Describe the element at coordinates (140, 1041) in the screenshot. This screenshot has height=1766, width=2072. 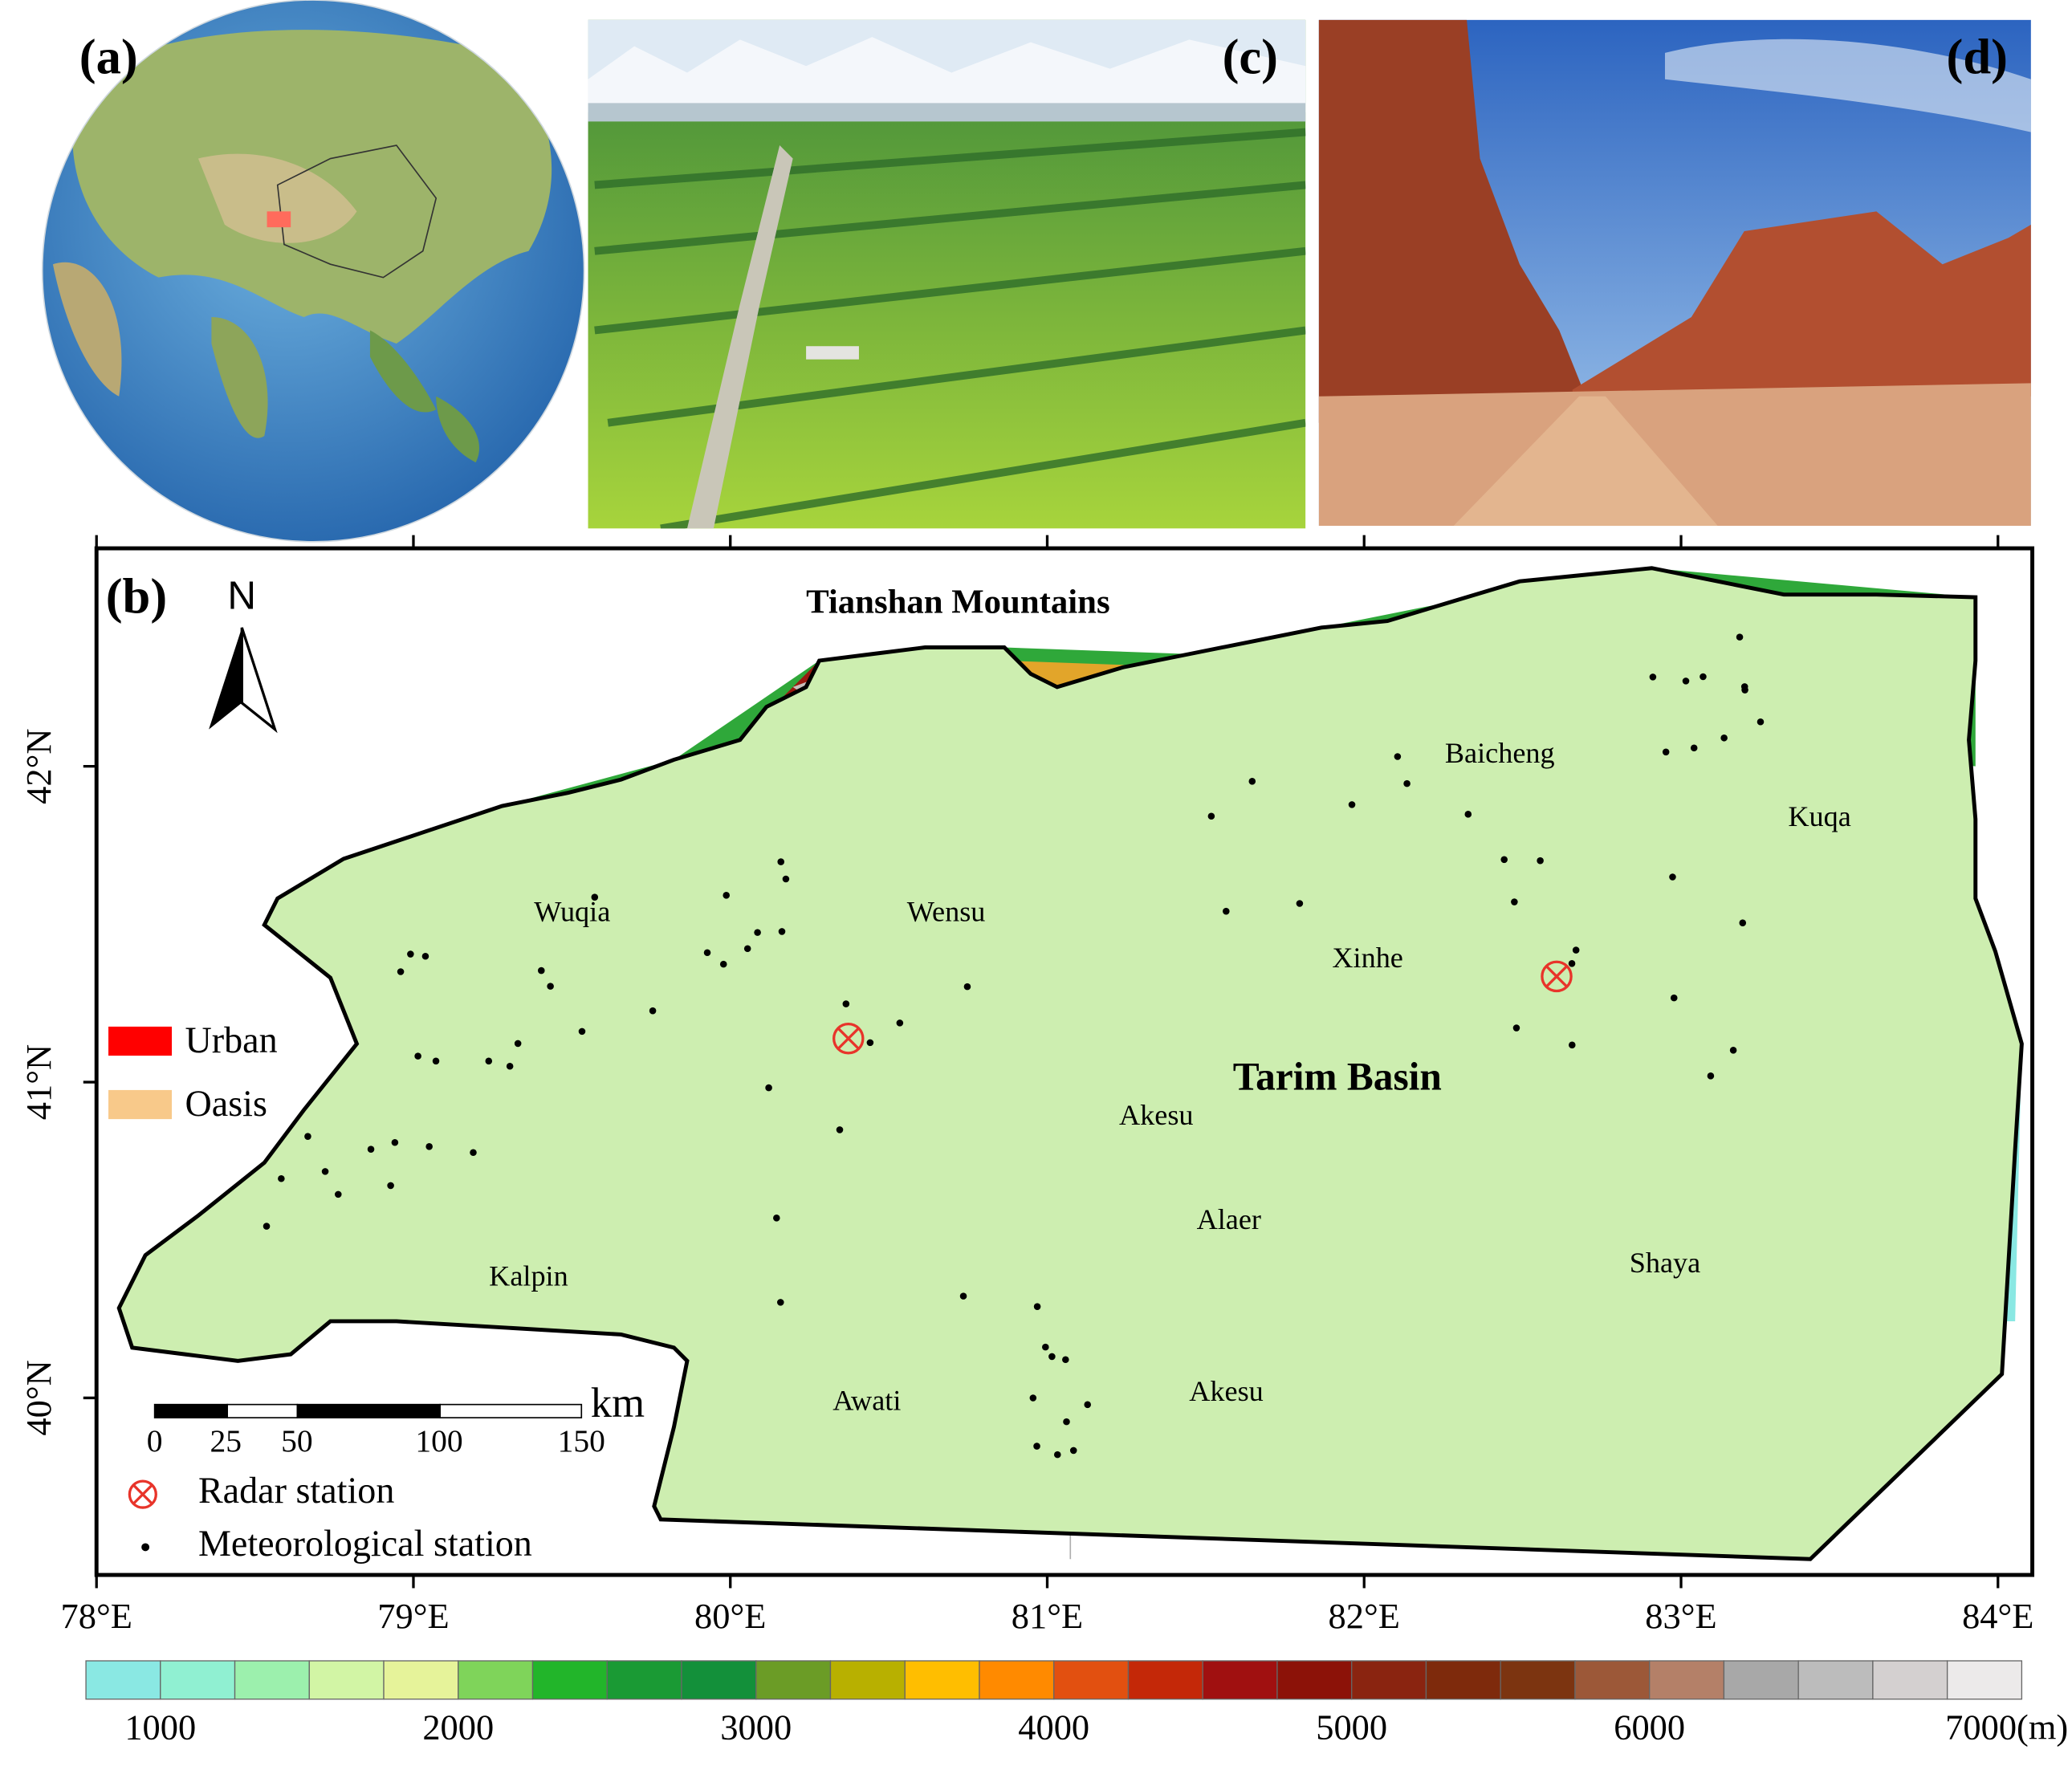
I see `legend-swatch-urban` at that location.